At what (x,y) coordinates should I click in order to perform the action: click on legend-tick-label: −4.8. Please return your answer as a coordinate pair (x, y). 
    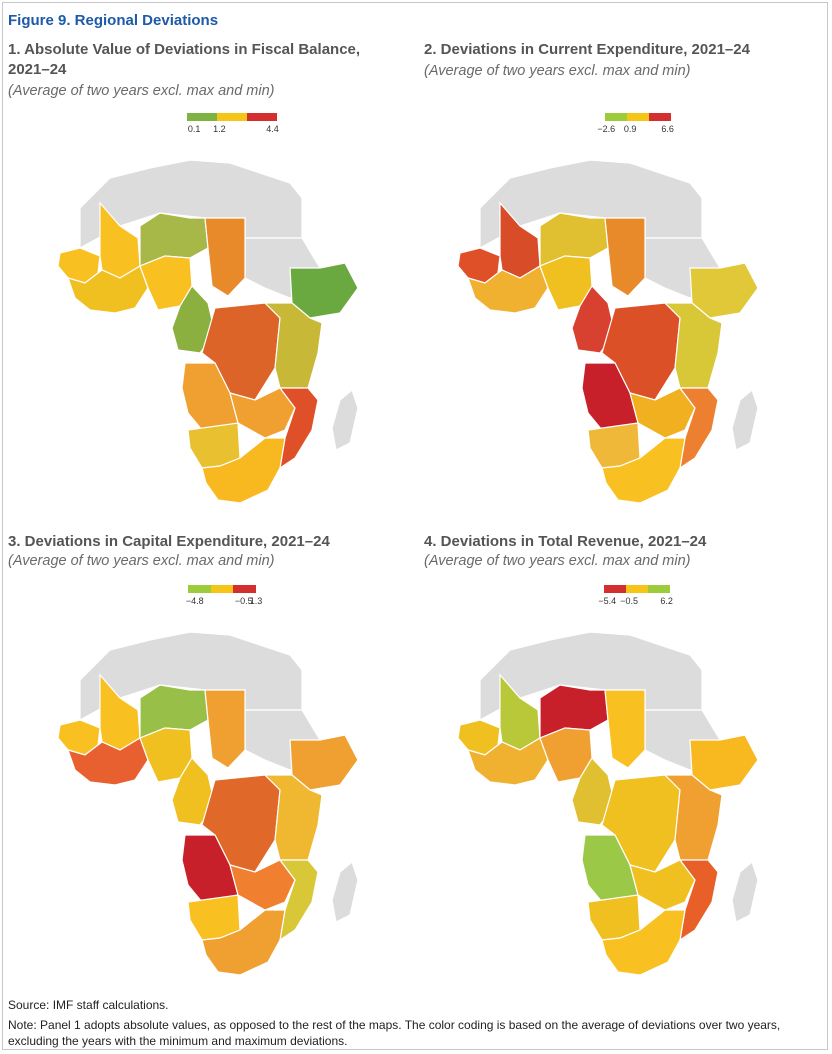
    Looking at the image, I should click on (194, 601).